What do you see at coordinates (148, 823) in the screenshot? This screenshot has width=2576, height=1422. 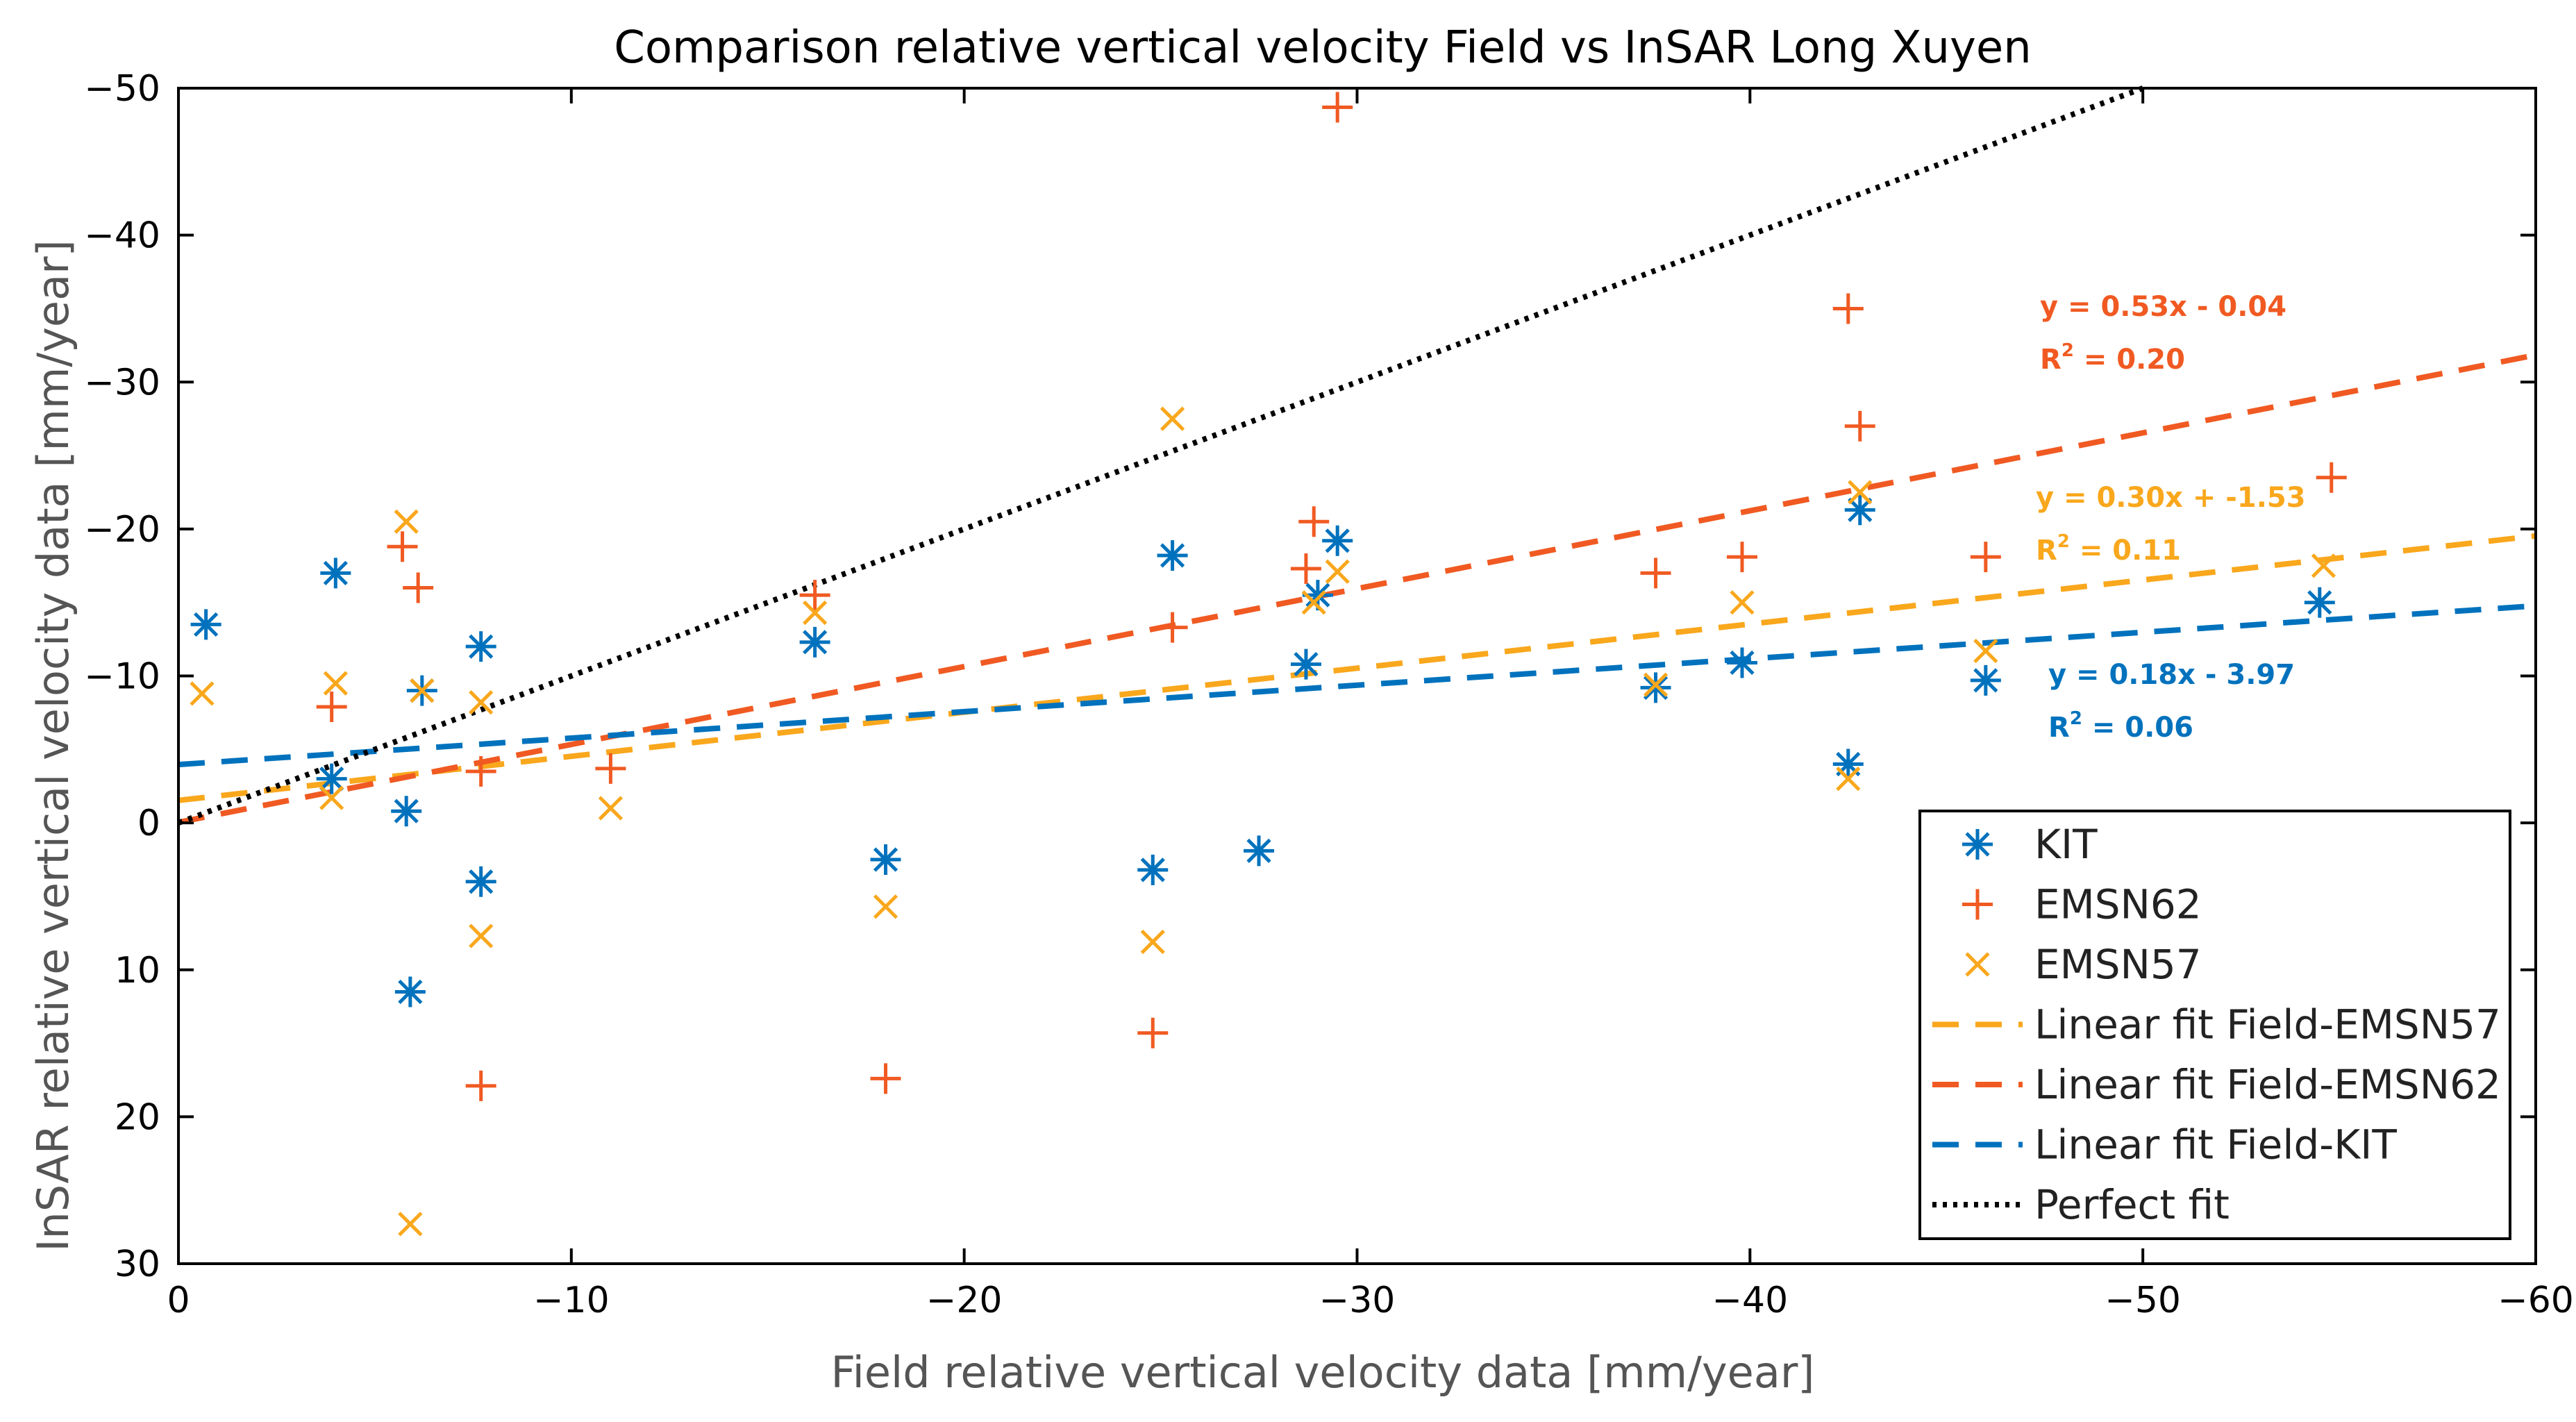 I see `y-tick-label-5: 0` at bounding box center [148, 823].